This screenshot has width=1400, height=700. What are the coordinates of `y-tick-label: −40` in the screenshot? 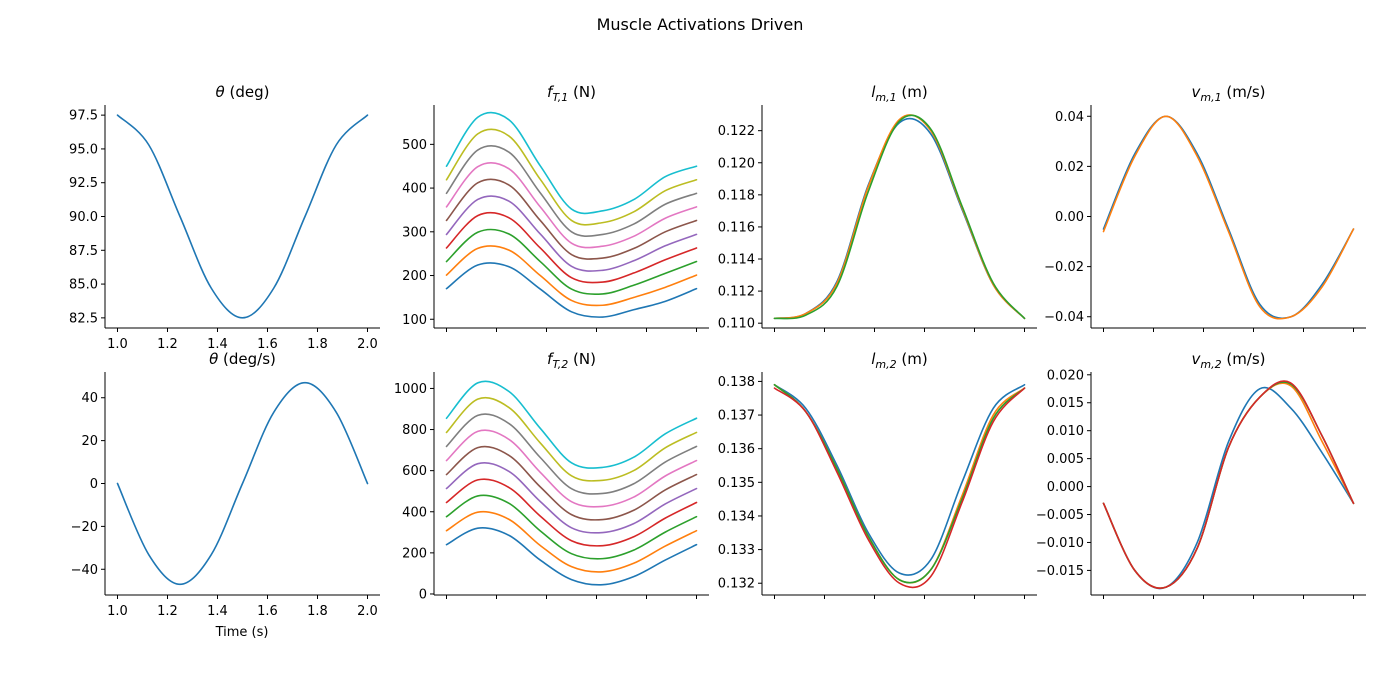 It's located at (84, 570).